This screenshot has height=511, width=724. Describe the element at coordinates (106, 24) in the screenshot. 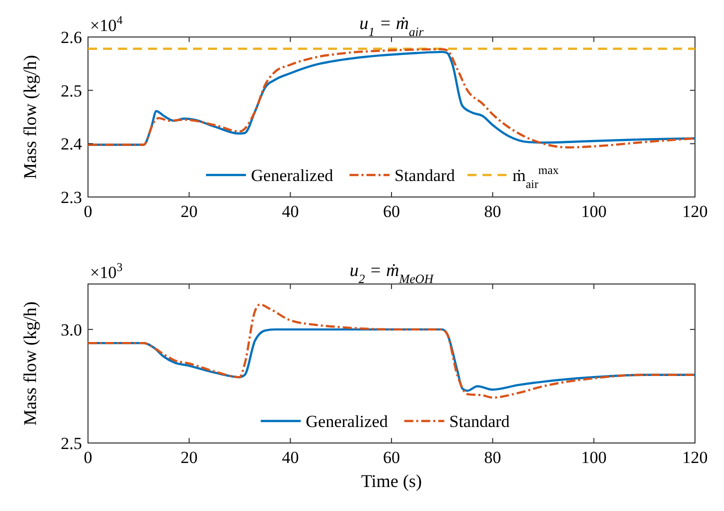

I see `text: ×10$^{4}$` at that location.